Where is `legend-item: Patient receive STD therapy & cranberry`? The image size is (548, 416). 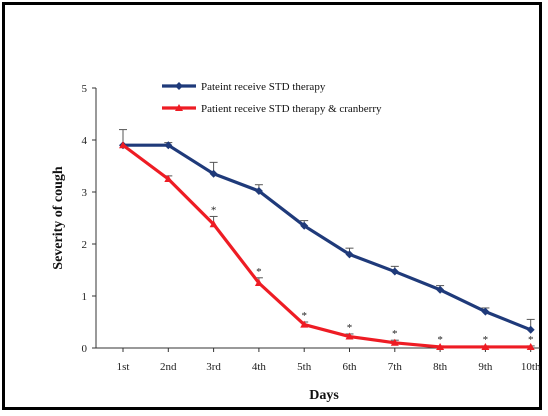
legend-item: Patient receive STD therapy & cranberry is located at coordinates (272, 109).